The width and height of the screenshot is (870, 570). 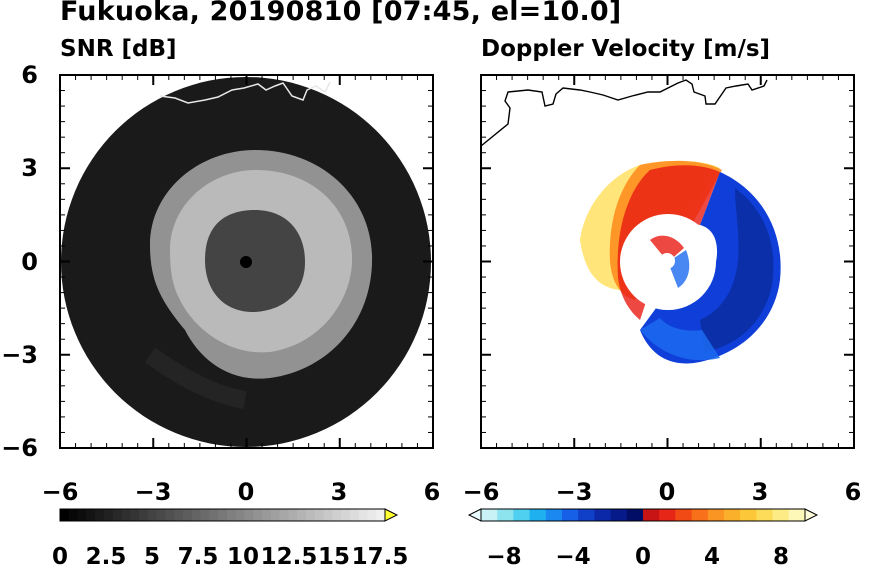 What do you see at coordinates (118, 49) in the screenshot?
I see `snr-panel-title: SNR [dB]` at bounding box center [118, 49].